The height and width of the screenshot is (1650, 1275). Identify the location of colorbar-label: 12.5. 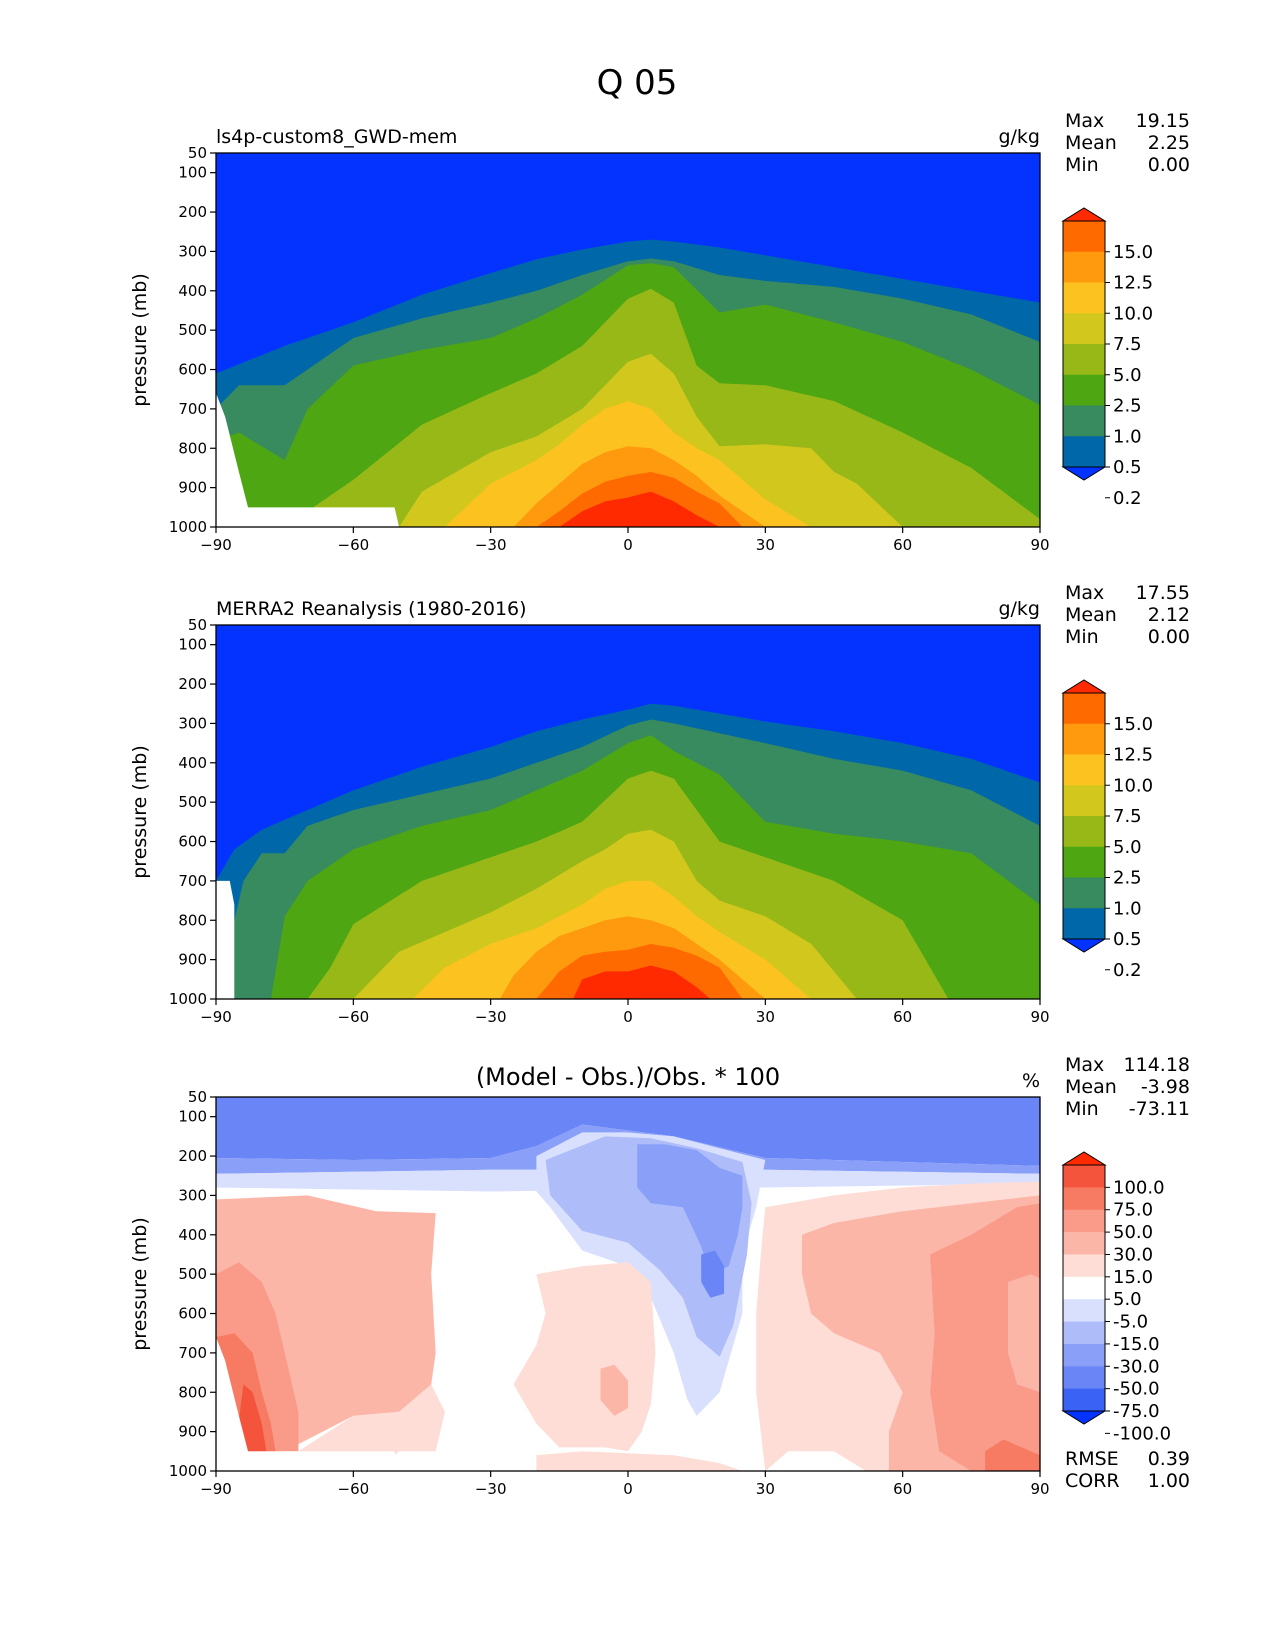
(1133, 755).